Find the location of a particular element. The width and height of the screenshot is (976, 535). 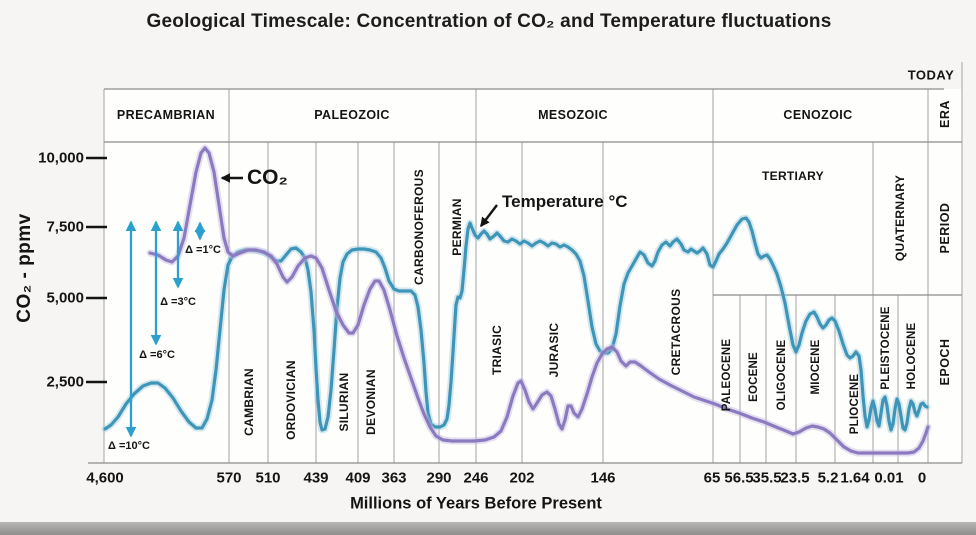

delta-arrows is located at coordinates (165, 329).